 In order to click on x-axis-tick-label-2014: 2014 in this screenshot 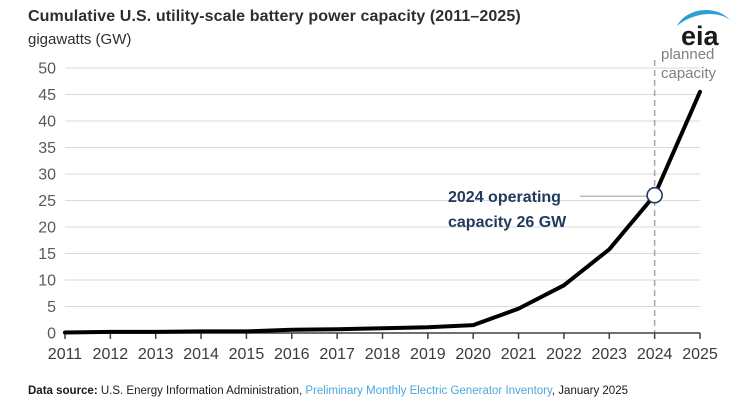, I will do `click(201, 354)`.